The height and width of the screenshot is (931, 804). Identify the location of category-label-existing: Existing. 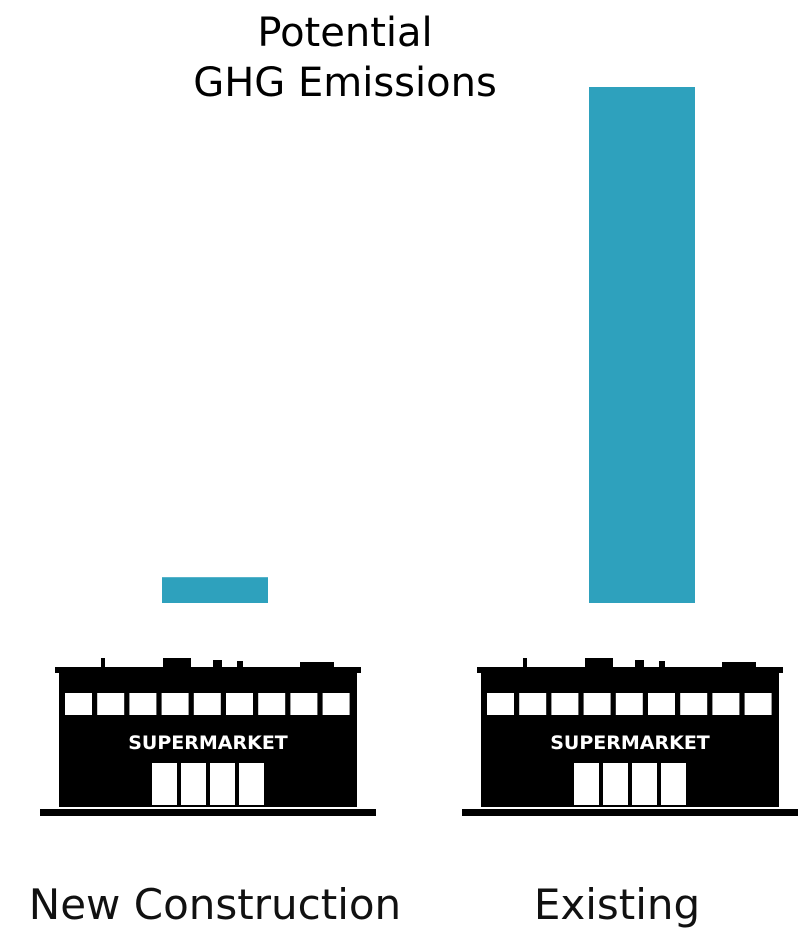
(617, 904).